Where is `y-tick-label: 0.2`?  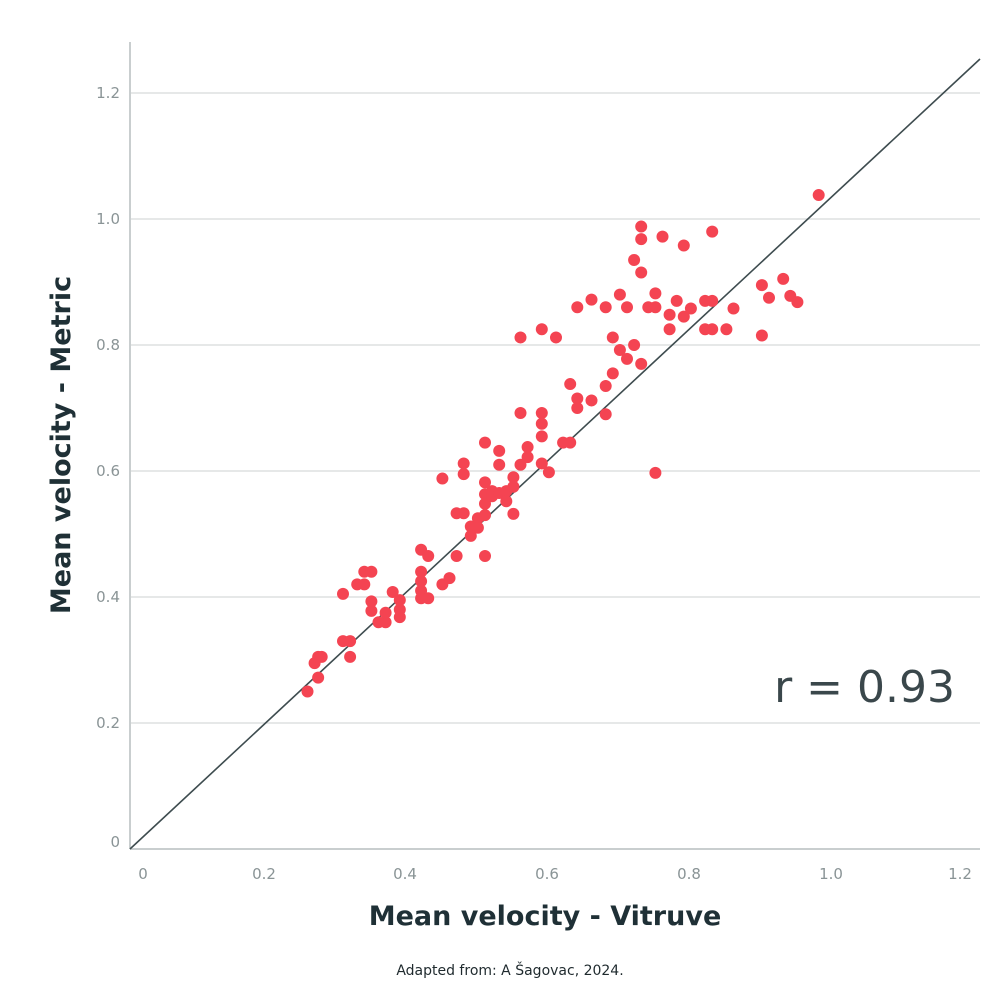 y-tick-label: 0.2 is located at coordinates (108, 723).